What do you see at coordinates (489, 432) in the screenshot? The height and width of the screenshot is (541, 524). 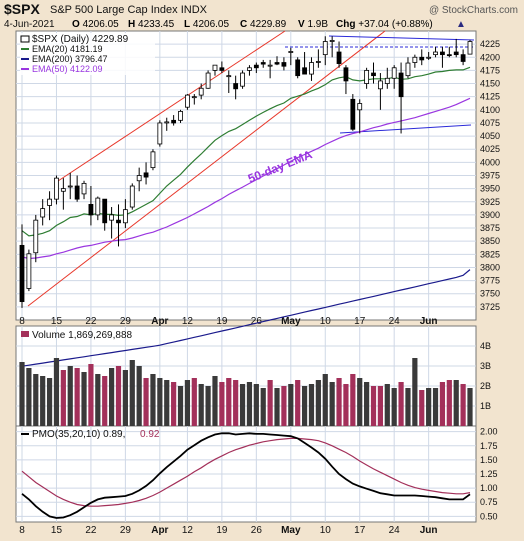 I see `pmo-tick-label: 2.00` at bounding box center [489, 432].